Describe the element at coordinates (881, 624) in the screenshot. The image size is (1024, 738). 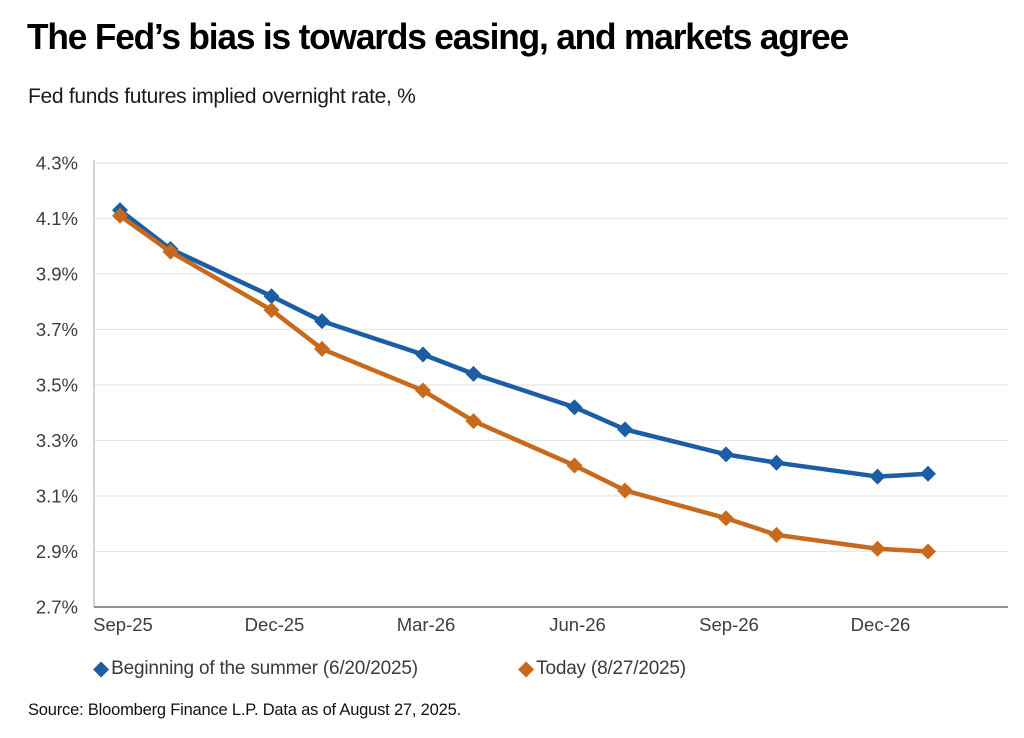
I see `x-tick-label: Dec-26` at that location.